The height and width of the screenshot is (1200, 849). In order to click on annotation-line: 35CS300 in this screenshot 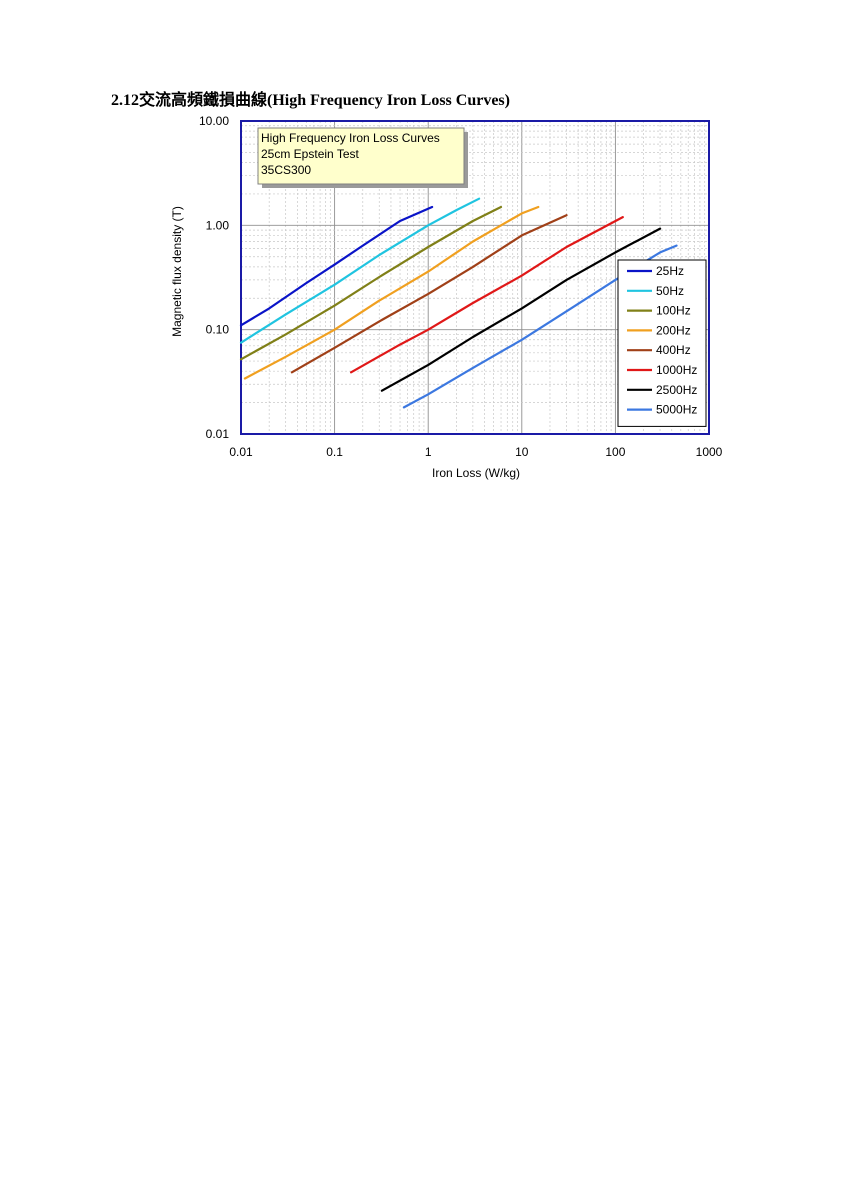, I will do `click(286, 170)`.